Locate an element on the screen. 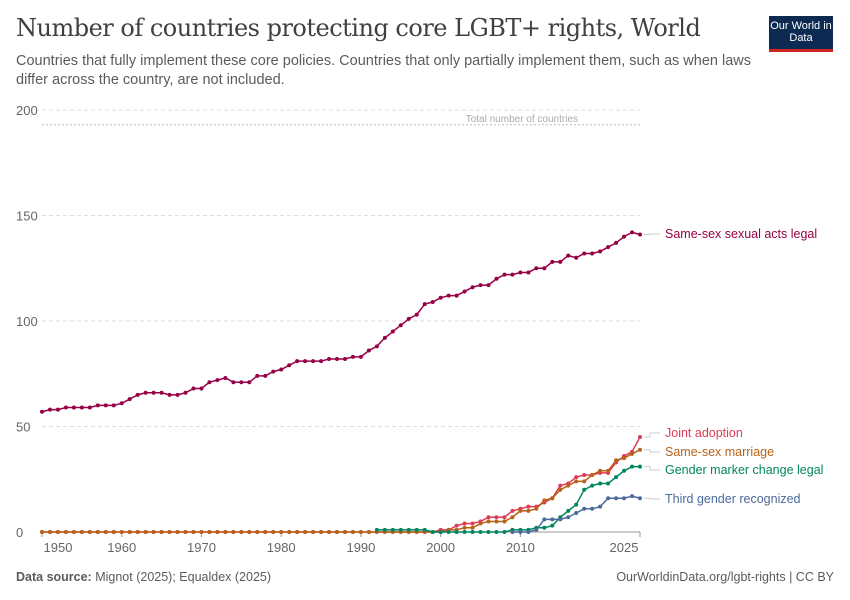  x-tick-label: 1970 is located at coordinates (201, 547).